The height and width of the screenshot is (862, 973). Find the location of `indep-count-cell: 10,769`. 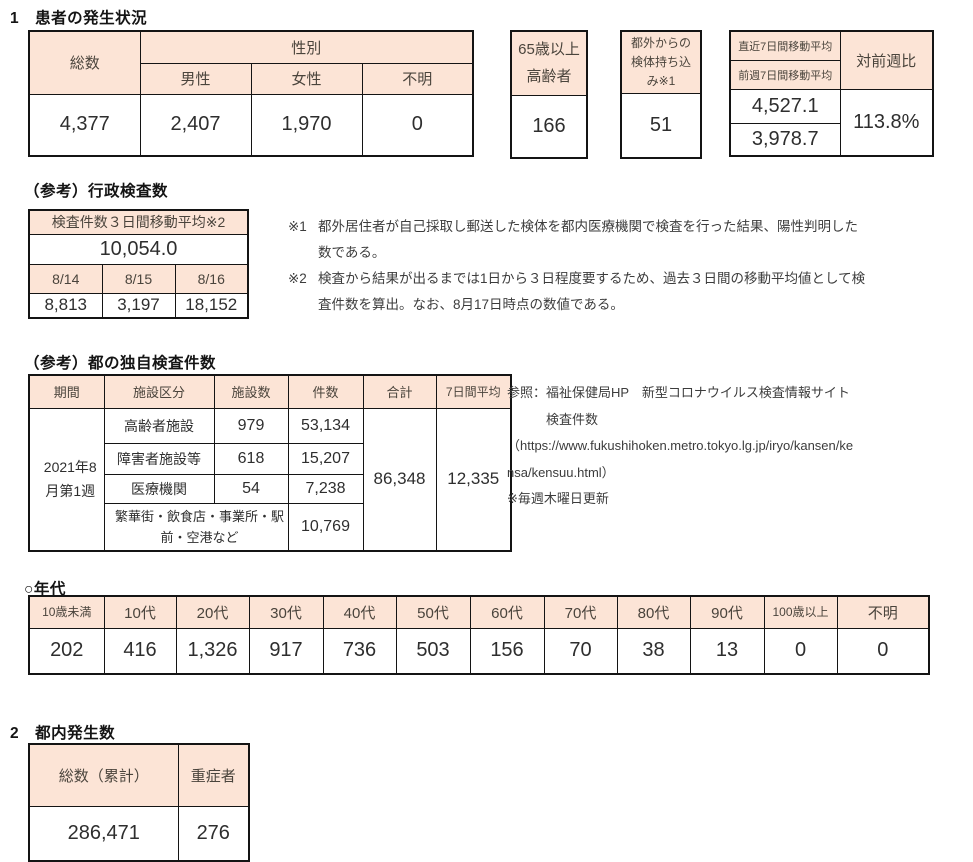

indep-count-cell: 10,769 is located at coordinates (325, 527).